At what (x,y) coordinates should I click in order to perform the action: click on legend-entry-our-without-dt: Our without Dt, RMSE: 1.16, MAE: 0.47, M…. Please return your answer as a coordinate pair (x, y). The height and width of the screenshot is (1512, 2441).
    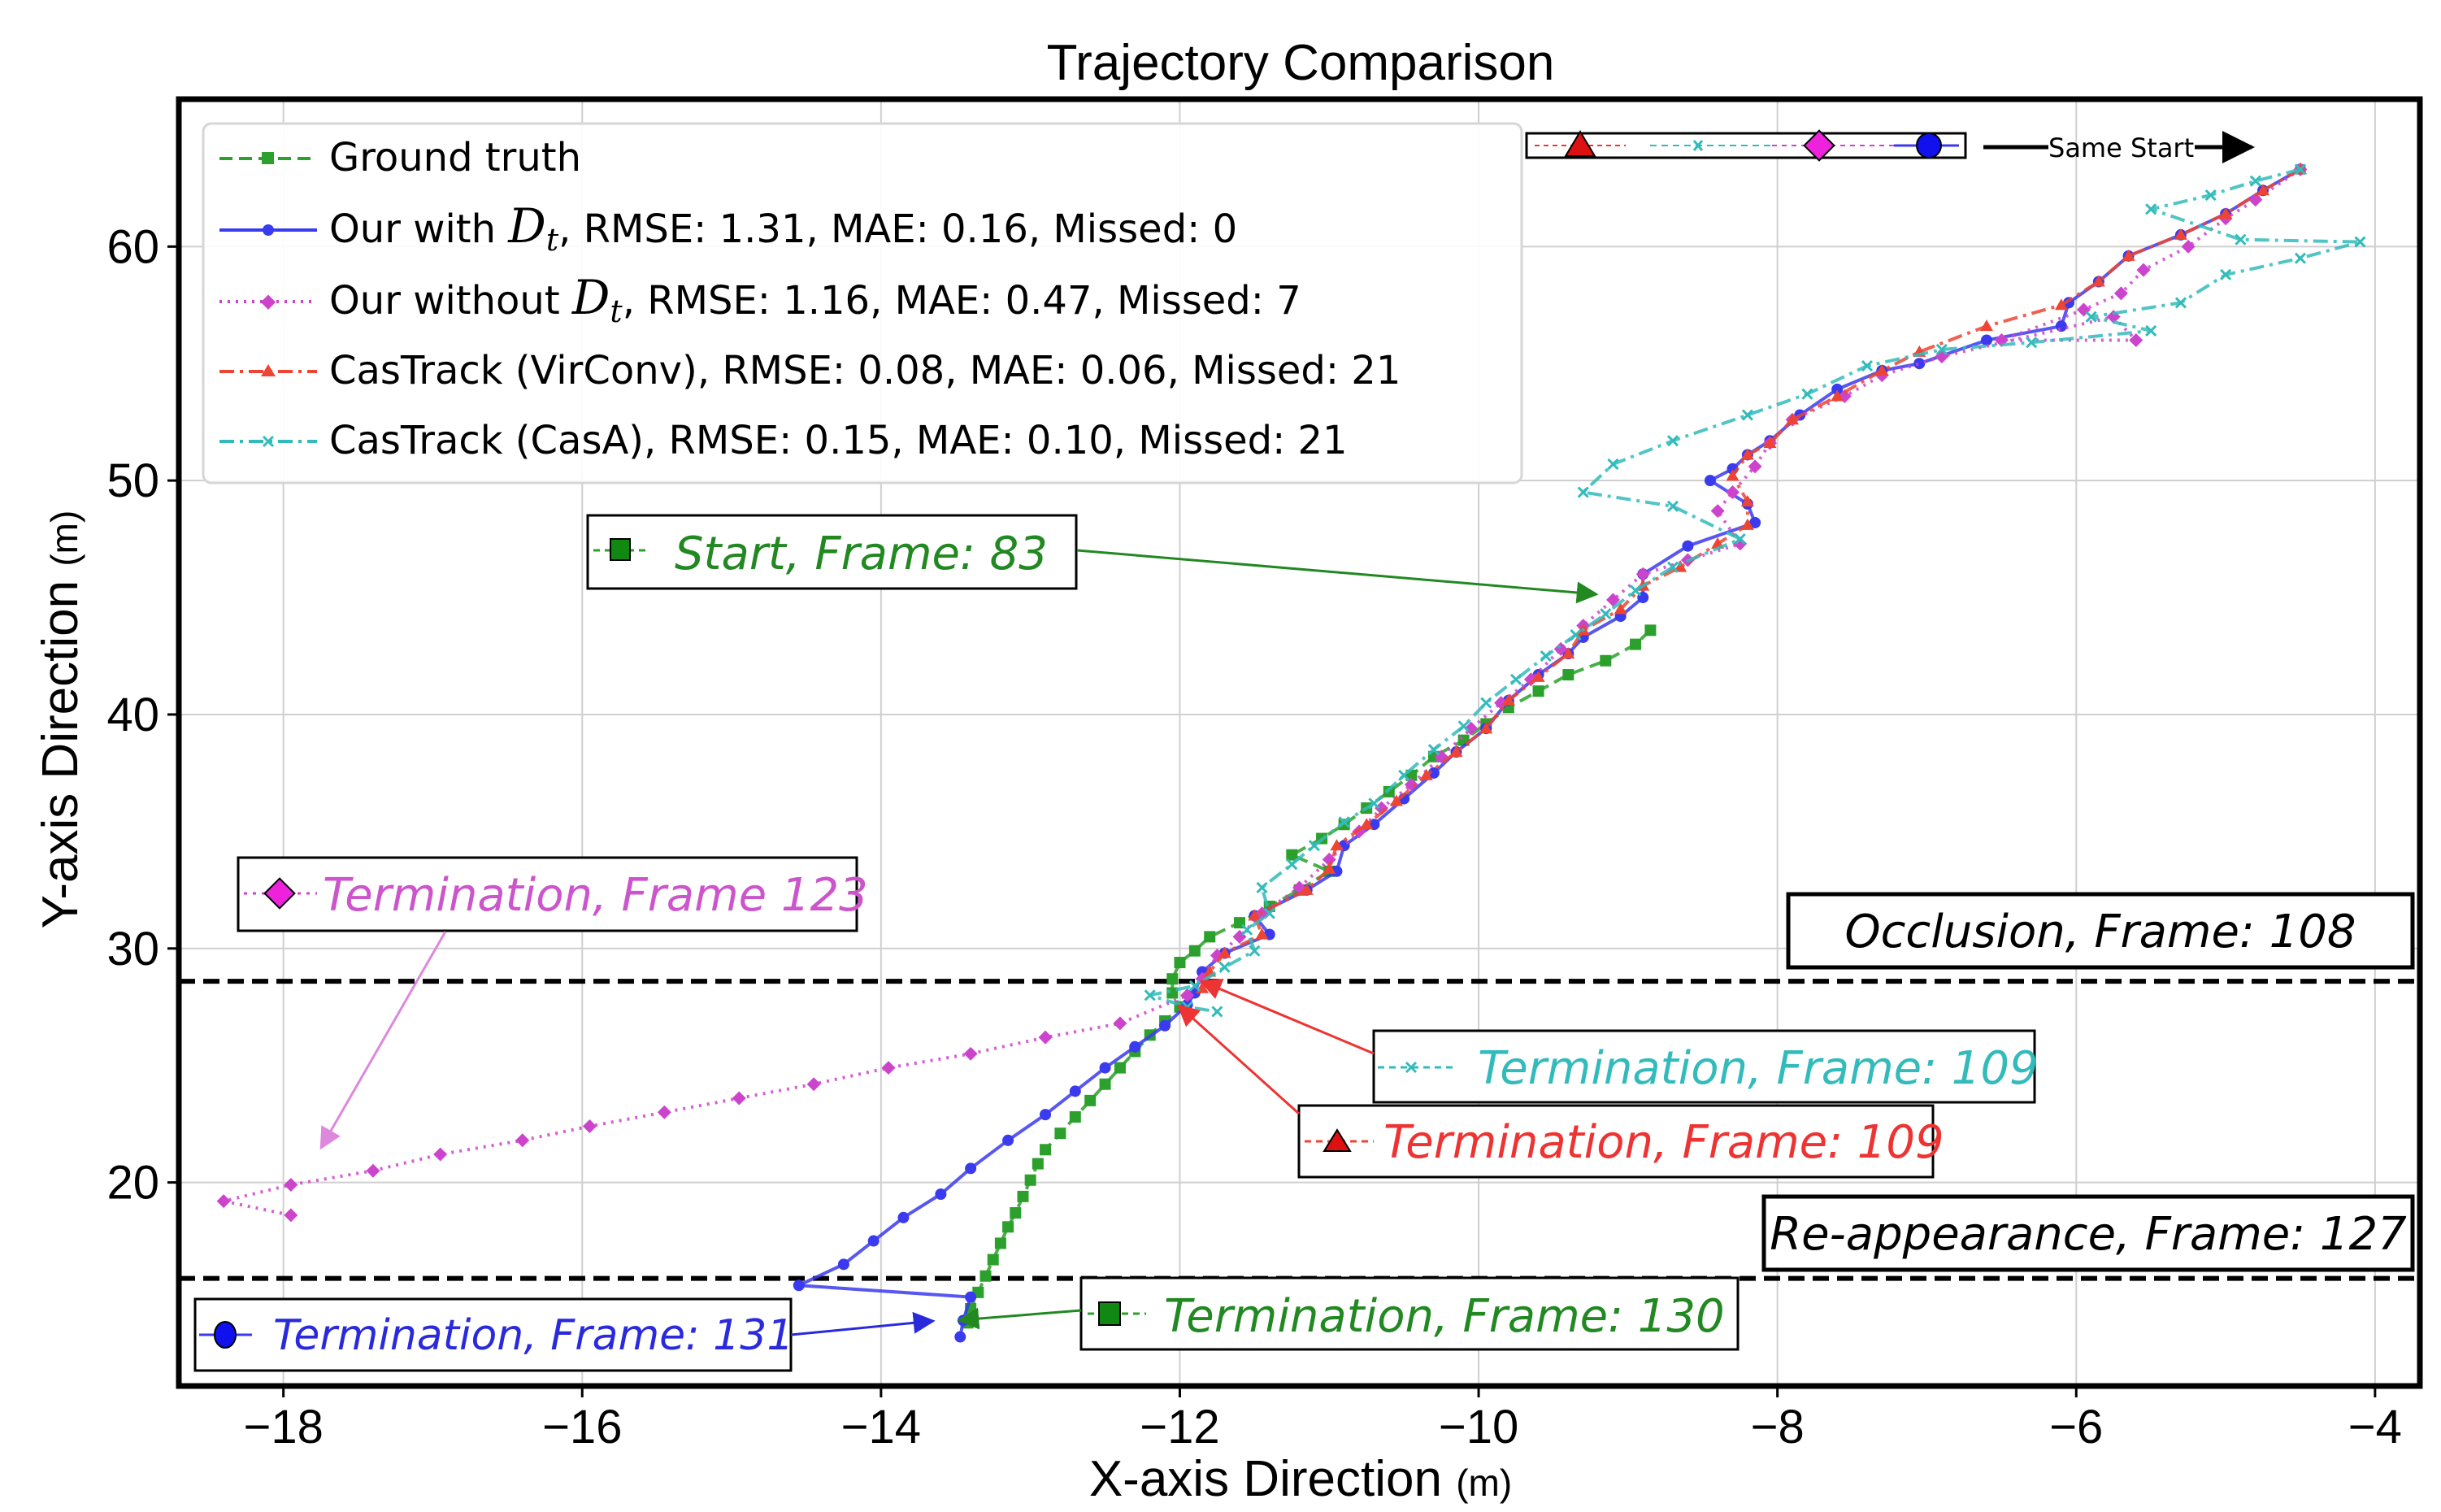
    Looking at the image, I should click on (760, 299).